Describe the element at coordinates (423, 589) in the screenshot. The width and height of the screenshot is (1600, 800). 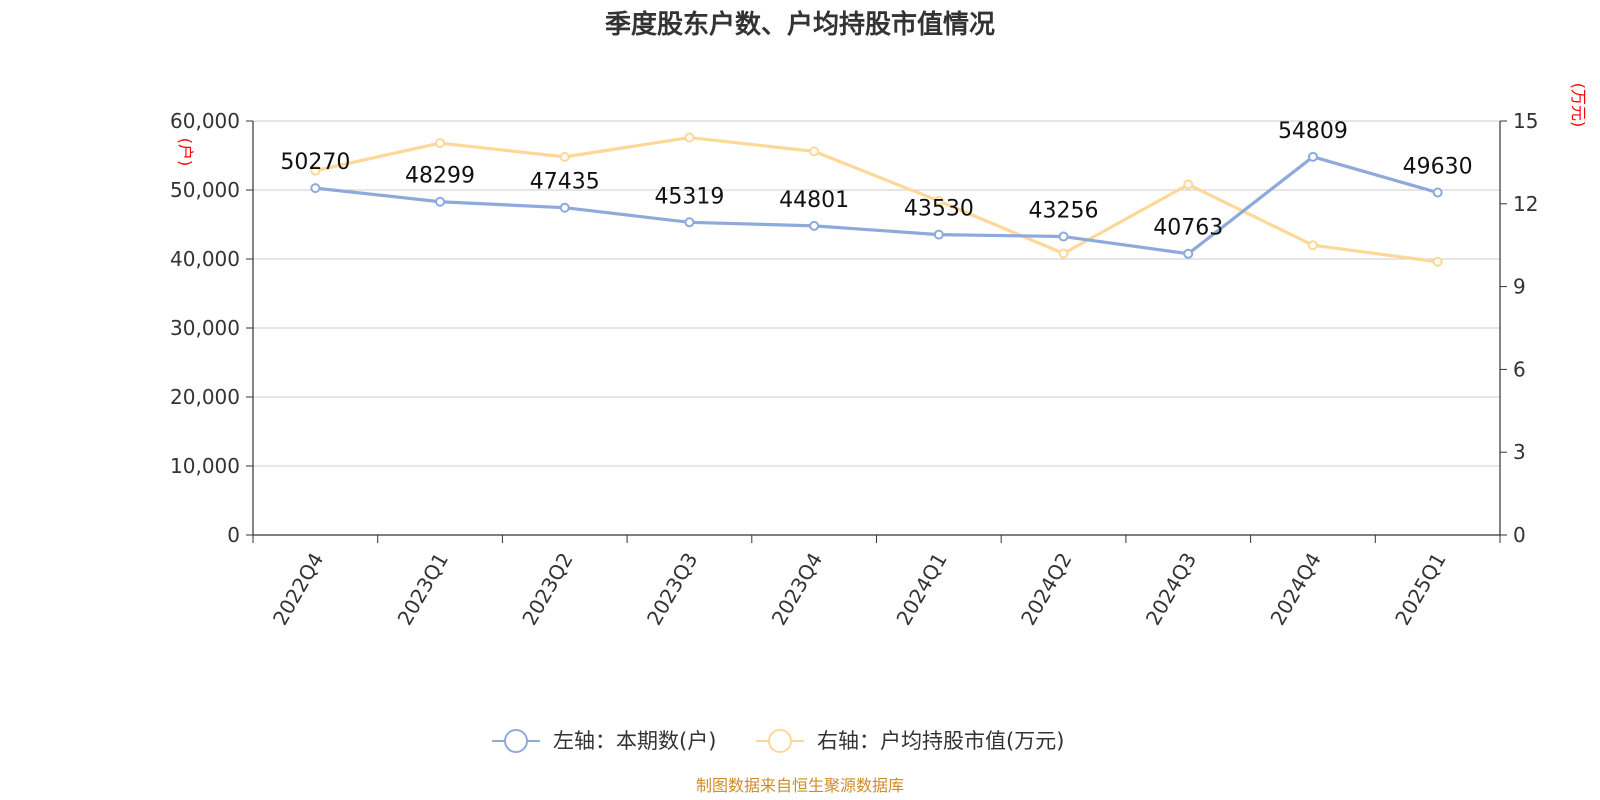
I see `x-axis-tick-label: 2023Q1` at that location.